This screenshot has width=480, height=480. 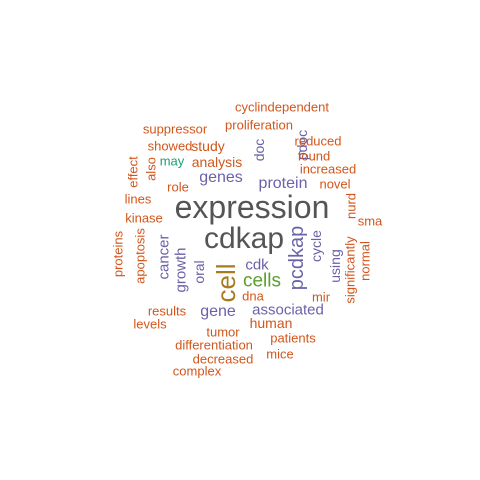 I want to click on word-differentiation: differentiation, so click(x=214, y=345).